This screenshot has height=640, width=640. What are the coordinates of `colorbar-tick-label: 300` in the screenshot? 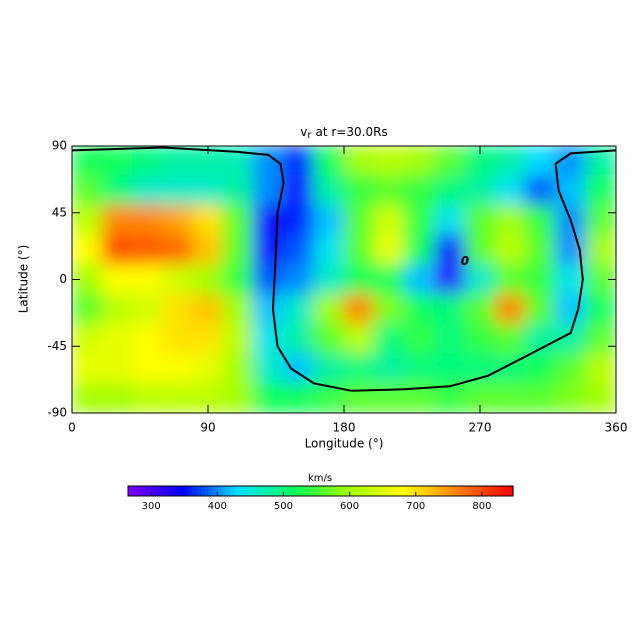 It's located at (151, 506).